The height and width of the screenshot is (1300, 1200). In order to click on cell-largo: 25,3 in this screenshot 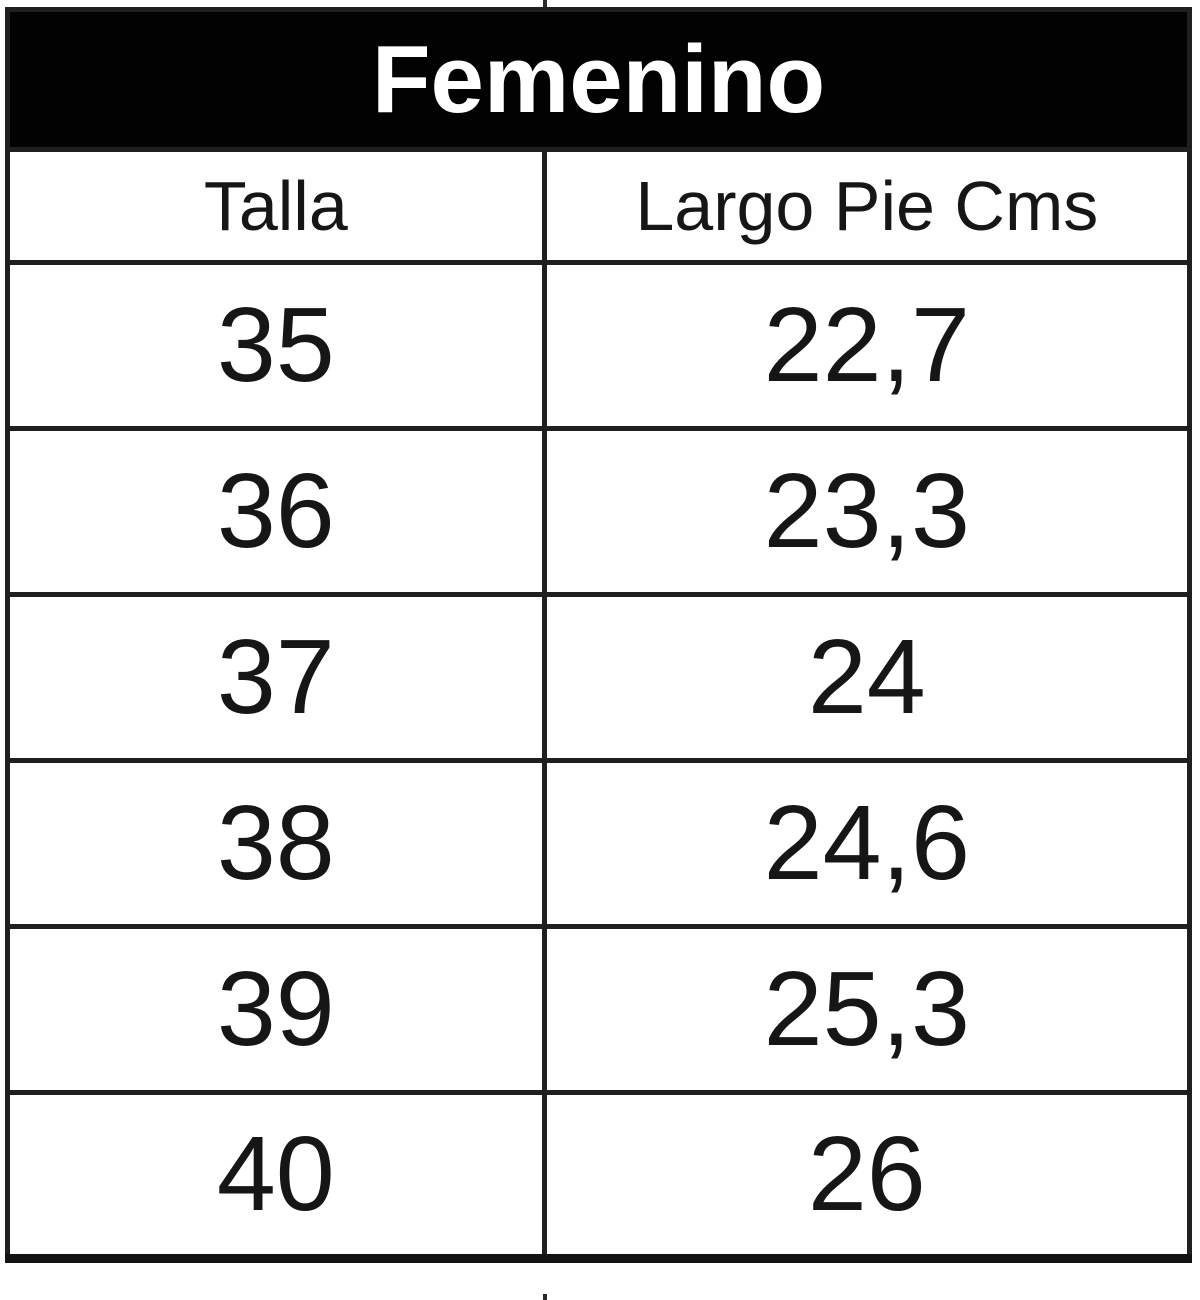, I will do `click(867, 1009)`.